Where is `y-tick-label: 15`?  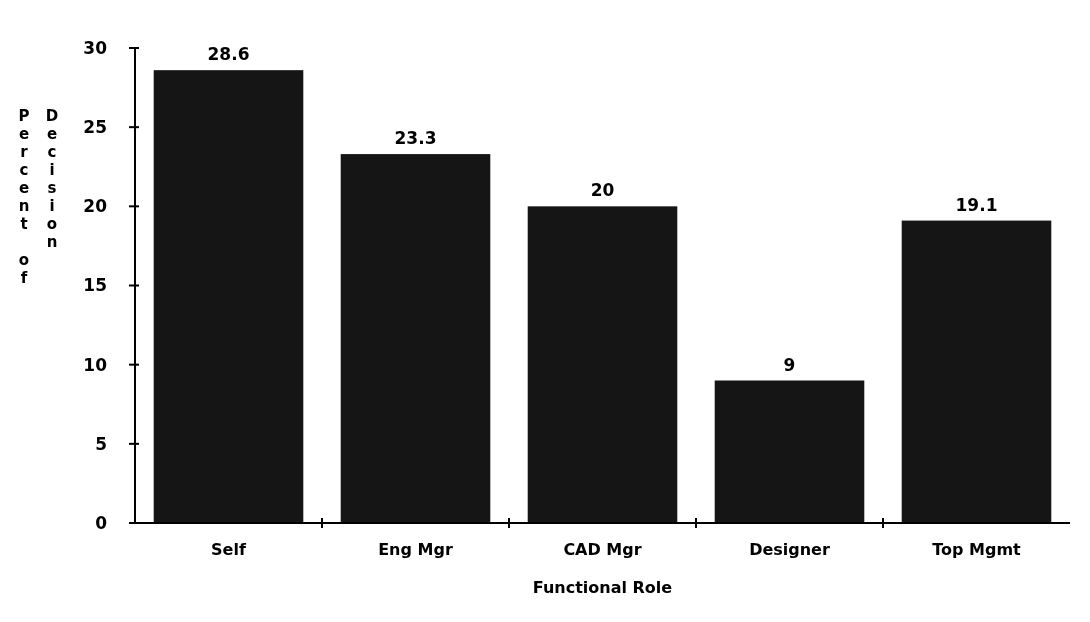 y-tick-label: 15 is located at coordinates (95, 285).